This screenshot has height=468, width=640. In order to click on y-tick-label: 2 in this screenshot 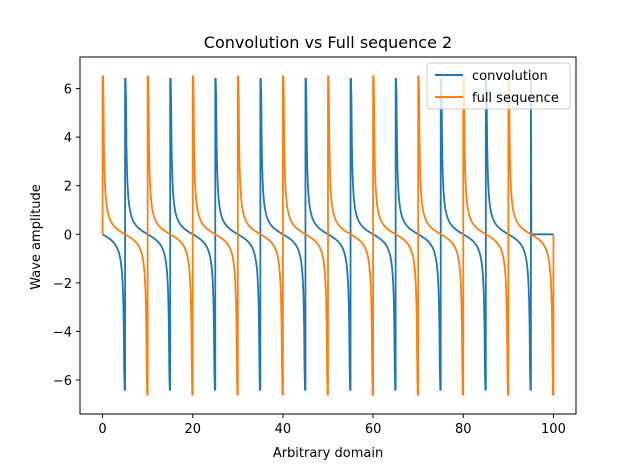, I will do `click(68, 187)`.